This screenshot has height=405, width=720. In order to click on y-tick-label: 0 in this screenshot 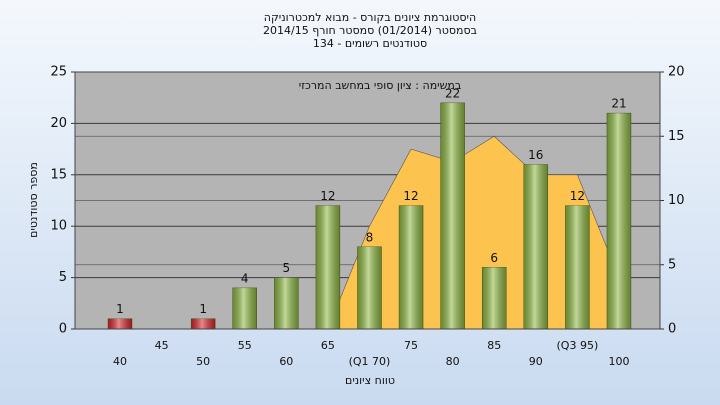, I will do `click(63, 329)`.